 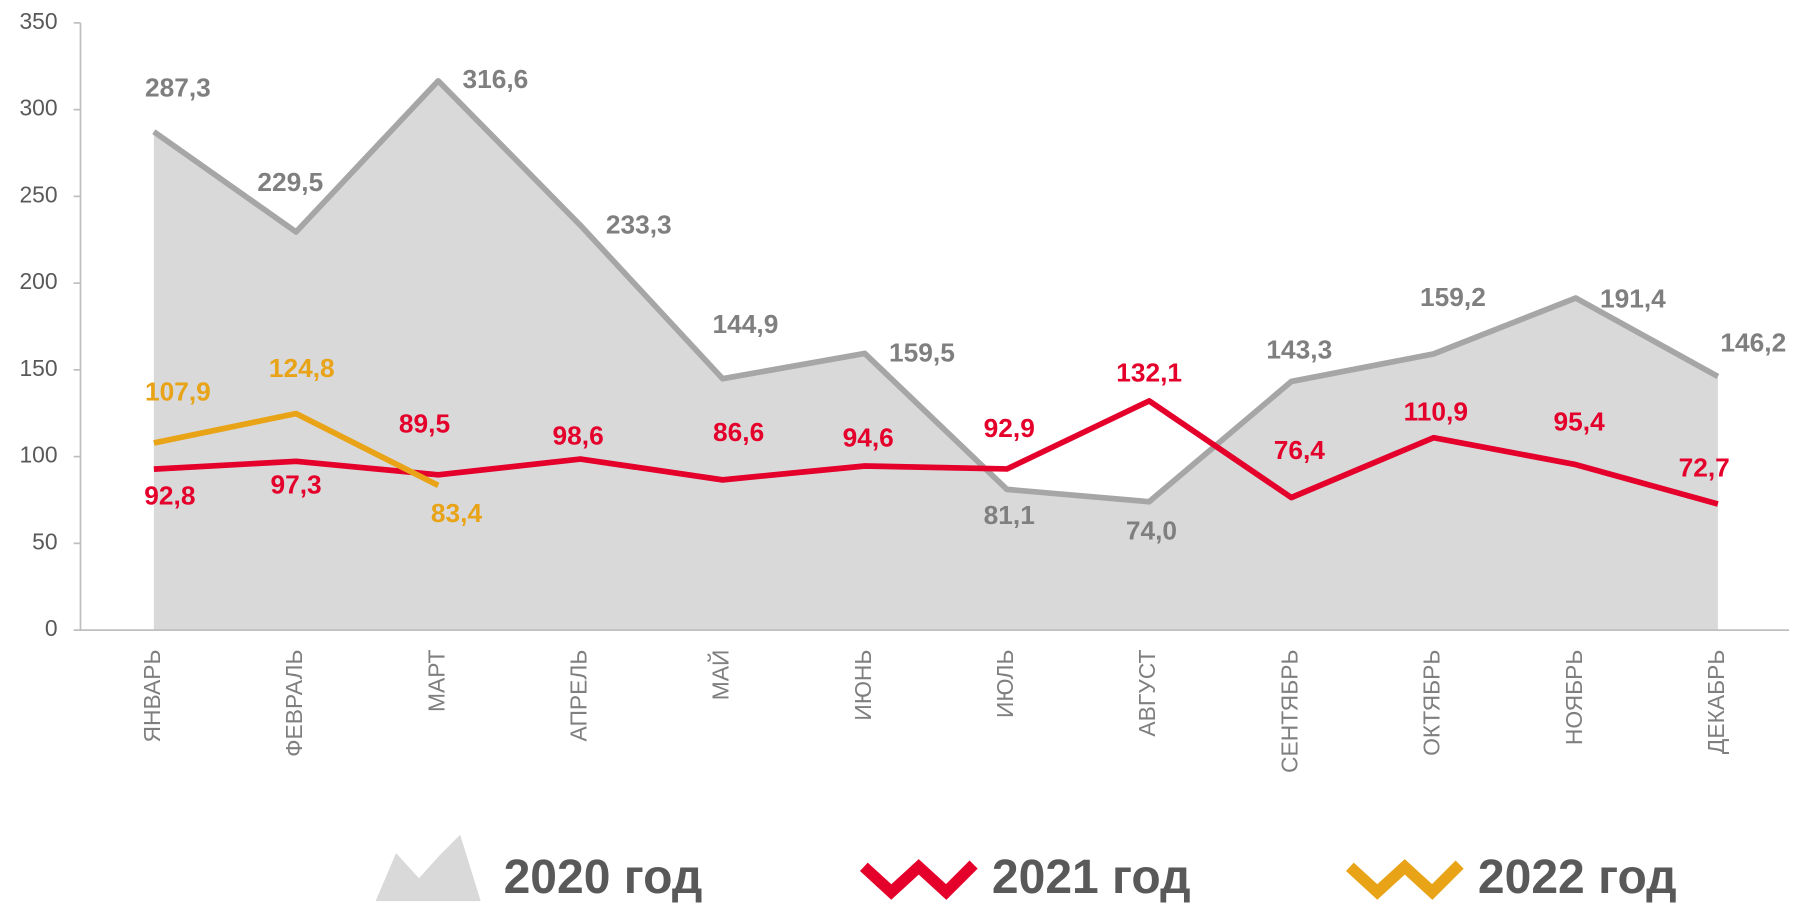 What do you see at coordinates (578, 435) in the screenshot?
I see `data-label: 98,6` at bounding box center [578, 435].